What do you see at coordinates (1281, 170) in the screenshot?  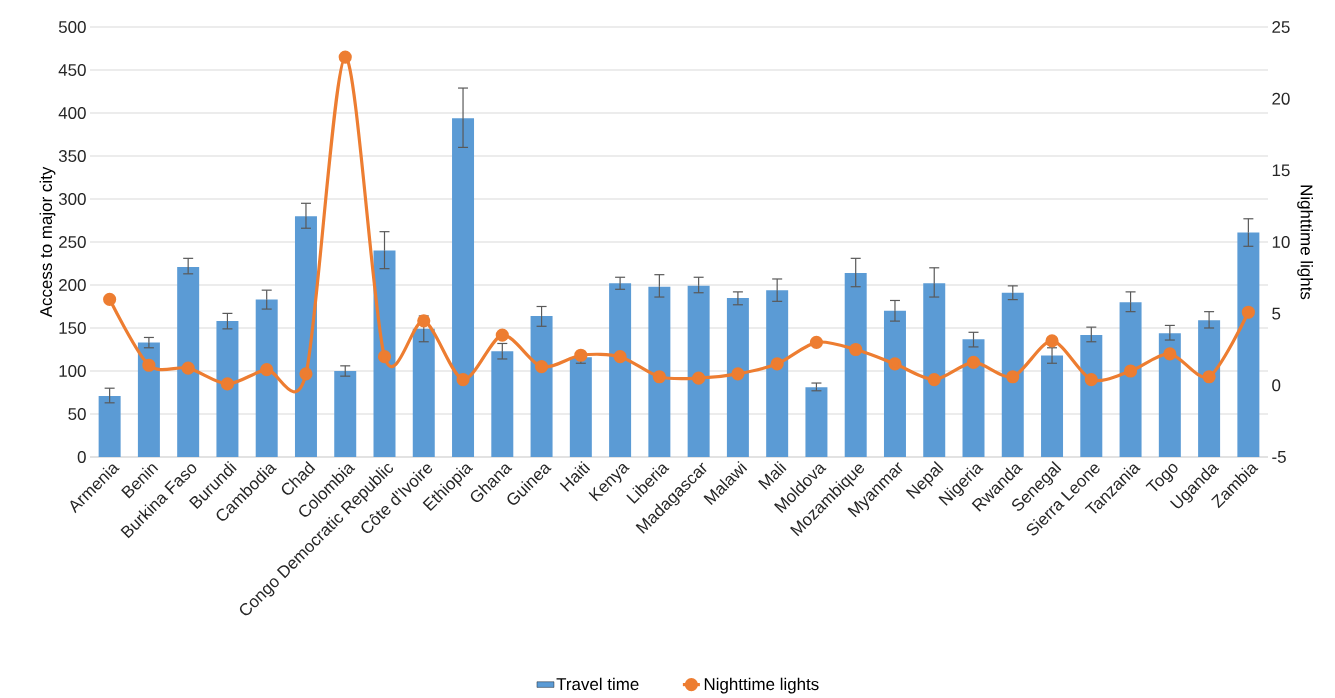 I see `y2-tick-label: 15` at bounding box center [1281, 170].